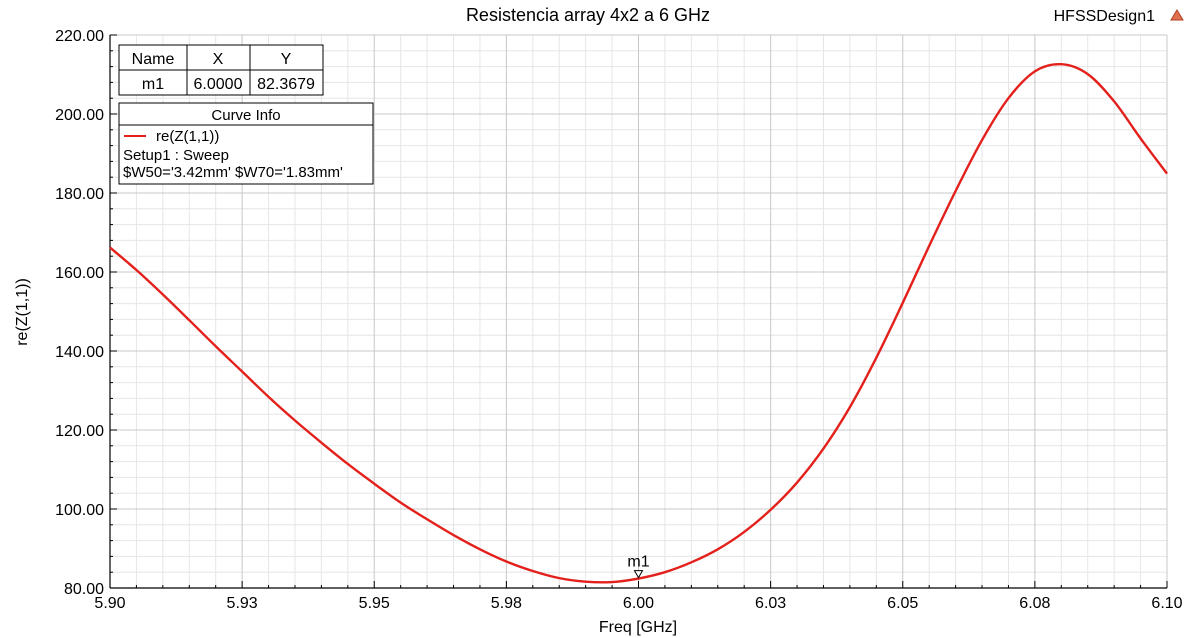  I want to click on marker-table-header-x: X, so click(218, 59).